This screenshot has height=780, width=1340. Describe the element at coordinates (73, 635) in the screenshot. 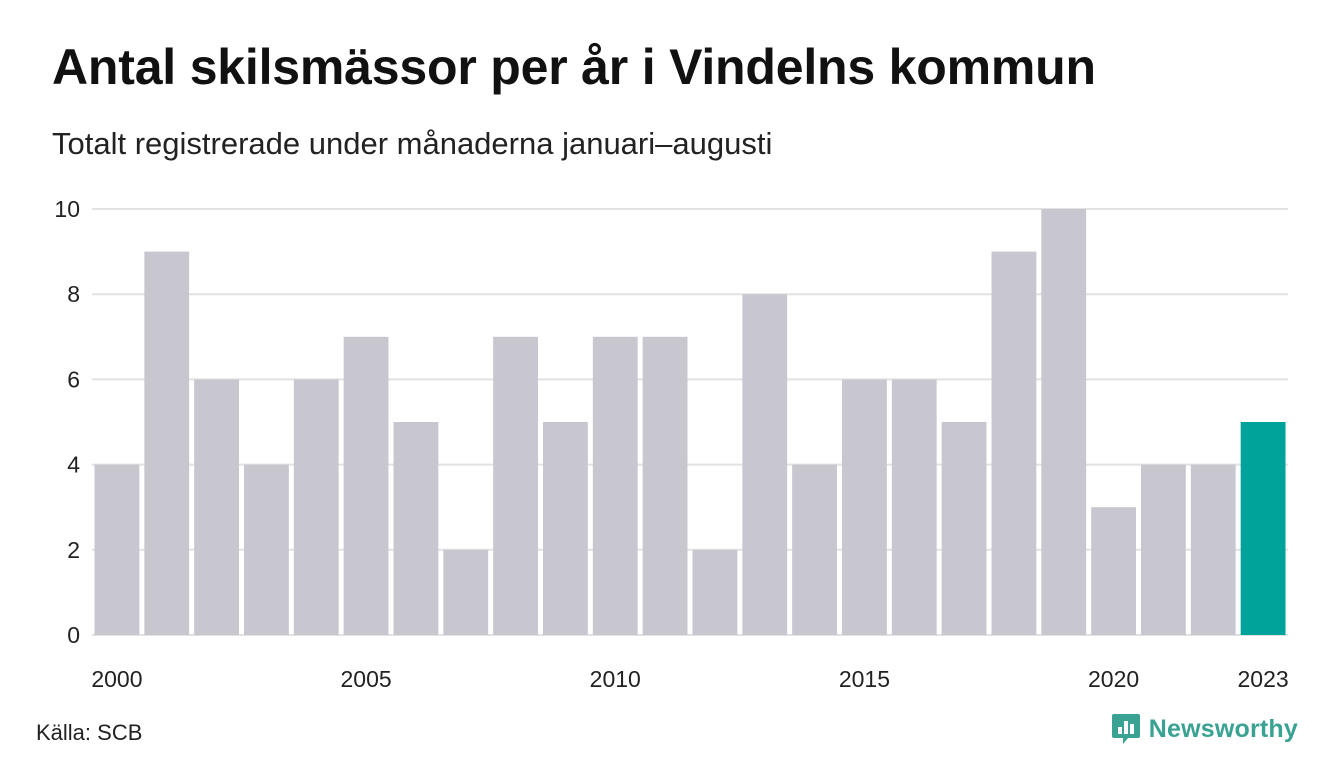

I see `y-tick-label-0: 0` at that location.